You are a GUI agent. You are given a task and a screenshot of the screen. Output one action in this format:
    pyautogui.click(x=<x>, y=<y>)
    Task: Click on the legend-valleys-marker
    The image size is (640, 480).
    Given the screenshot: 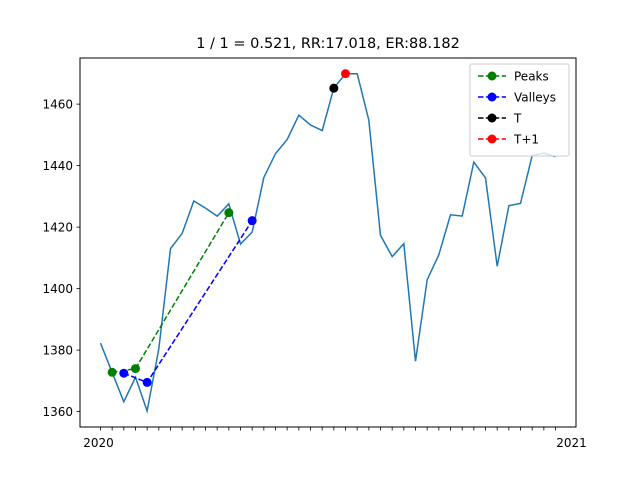 What is the action you would take?
    pyautogui.click(x=492, y=97)
    